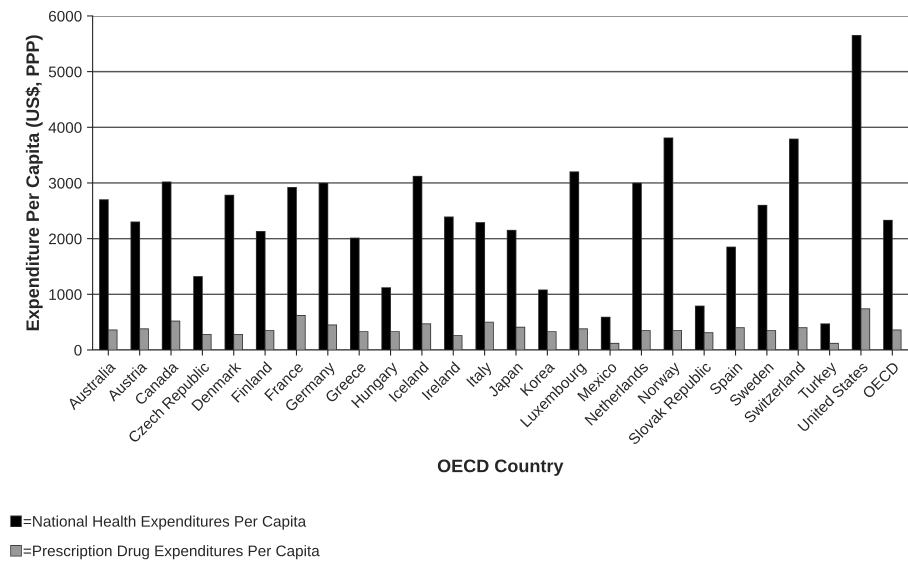 The width and height of the screenshot is (908, 570). What do you see at coordinates (65, 72) in the screenshot?
I see `y-tick-label: 5000` at bounding box center [65, 72].